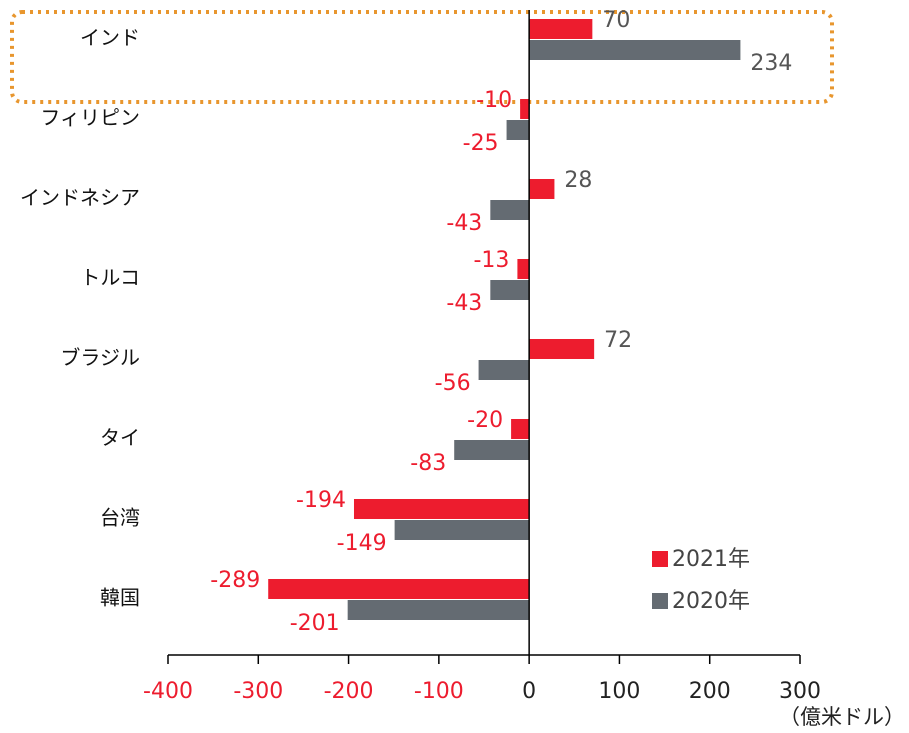 Image resolution: width=909 pixels, height=733 pixels. I want to click on value-label: -194, so click(321, 500).